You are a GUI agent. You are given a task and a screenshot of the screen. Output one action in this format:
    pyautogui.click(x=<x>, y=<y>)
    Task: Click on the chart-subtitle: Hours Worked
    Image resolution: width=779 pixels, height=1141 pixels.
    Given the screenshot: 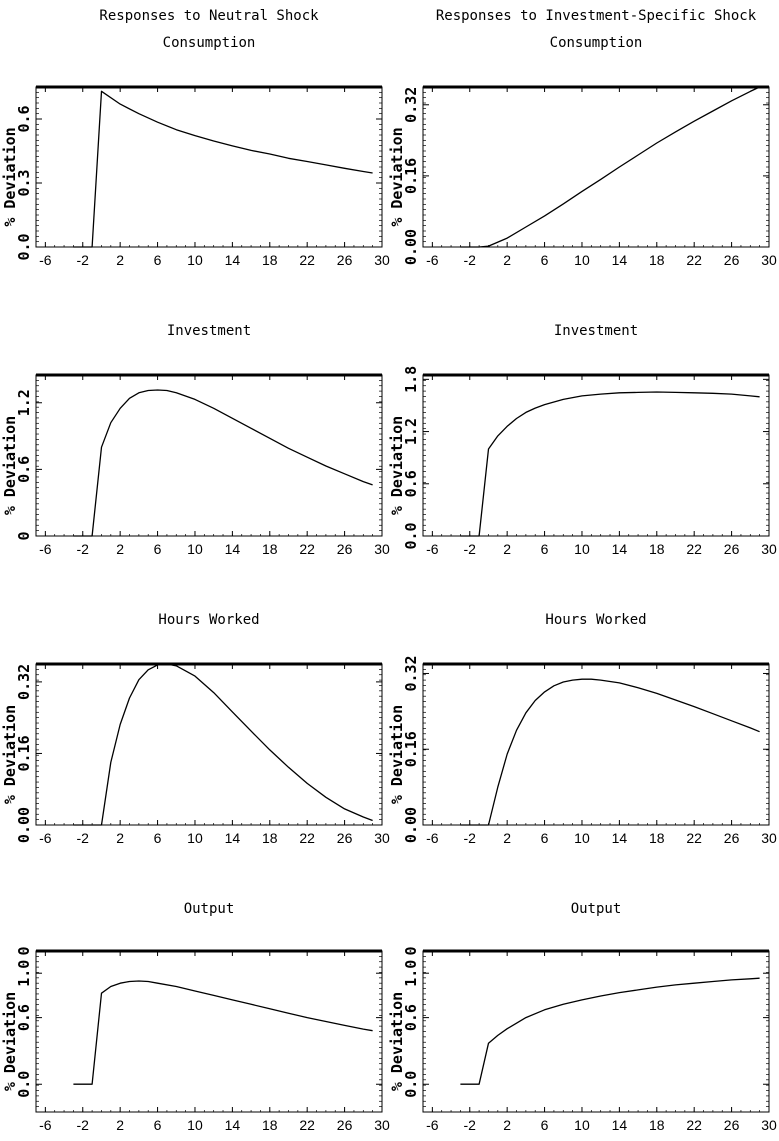 What is the action you would take?
    pyautogui.click(x=595, y=620)
    